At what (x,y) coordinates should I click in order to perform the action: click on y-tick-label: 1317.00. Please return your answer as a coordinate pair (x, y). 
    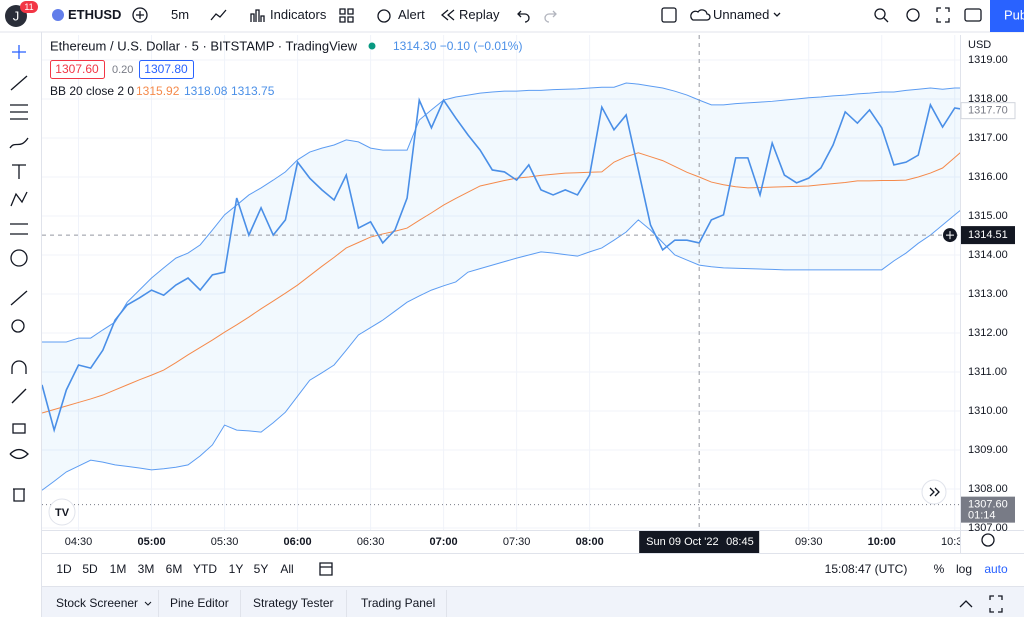
    Looking at the image, I should click on (988, 138).